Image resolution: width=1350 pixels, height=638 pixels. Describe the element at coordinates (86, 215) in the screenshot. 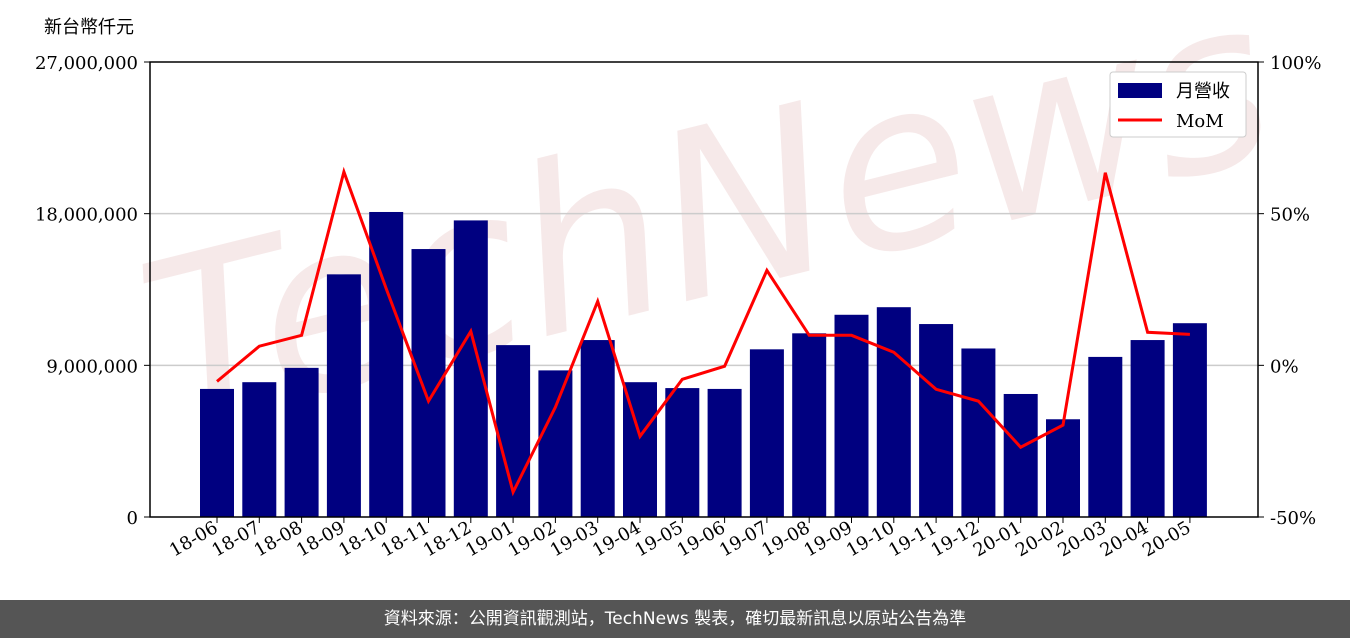

I see `y-tick-label: 18,000,000` at that location.